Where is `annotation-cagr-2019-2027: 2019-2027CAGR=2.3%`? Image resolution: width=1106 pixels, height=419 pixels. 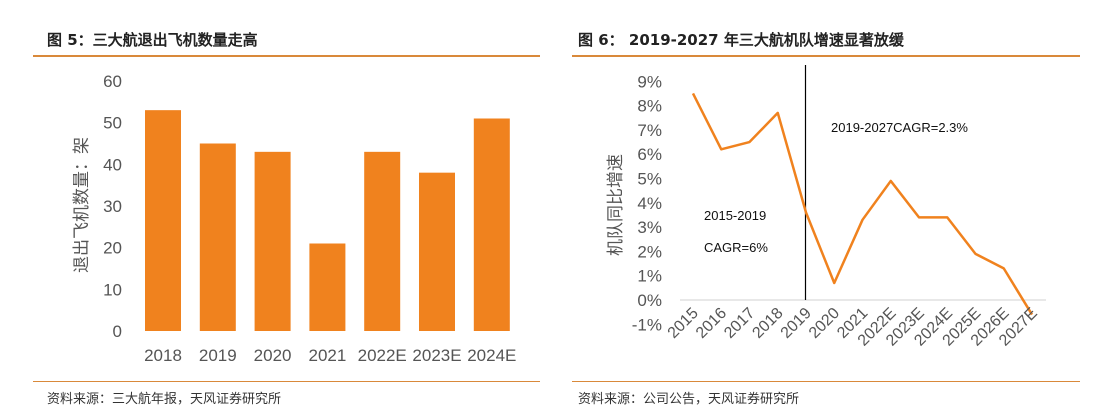 annotation-cagr-2019-2027: 2019-2027CAGR=2.3% is located at coordinates (899, 127).